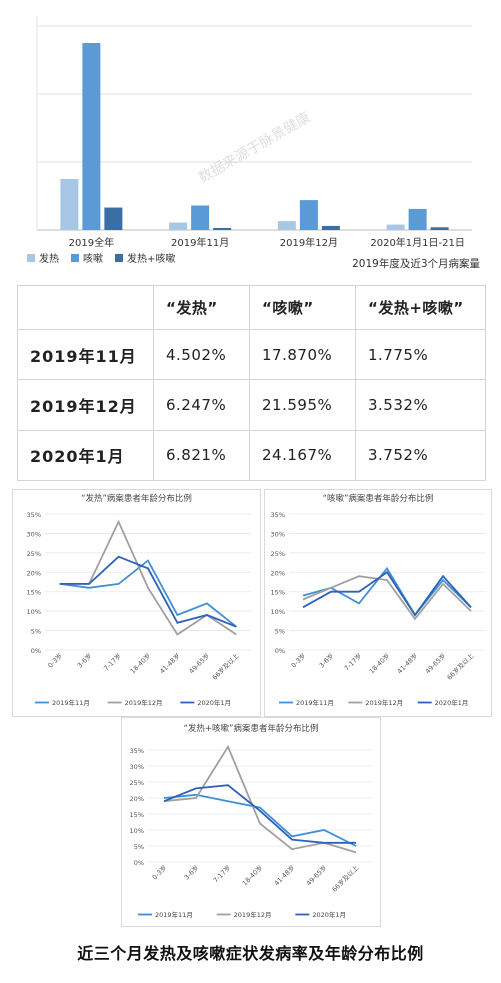 The width and height of the screenshot is (501, 983). I want to click on figure-caption: 近三个月发热及咳嗽症状发病率及年龄分布比例, so click(250, 953).